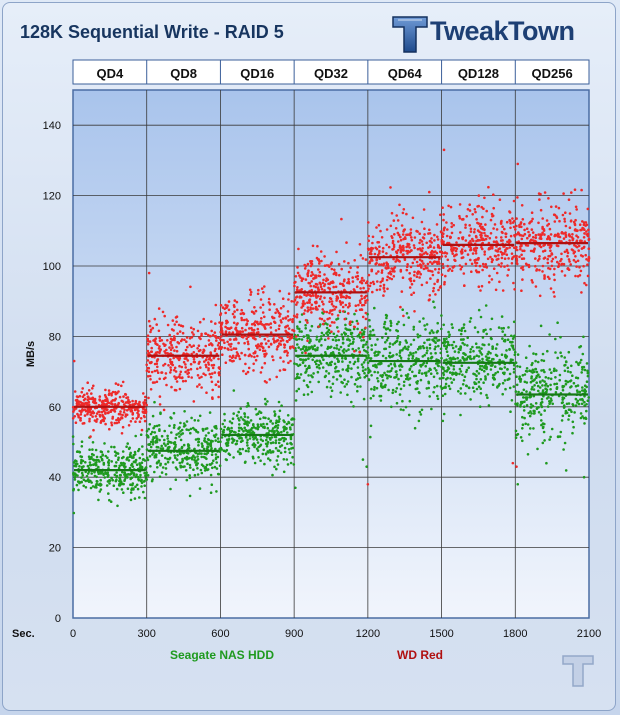  What do you see at coordinates (55, 549) in the screenshot?
I see `y-tick-label: 20` at bounding box center [55, 549].